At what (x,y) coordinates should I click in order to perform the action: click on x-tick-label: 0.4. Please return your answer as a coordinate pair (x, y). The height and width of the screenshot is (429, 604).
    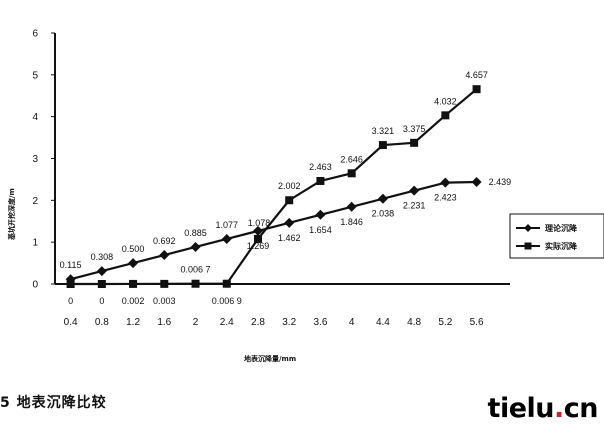
    Looking at the image, I should click on (71, 322).